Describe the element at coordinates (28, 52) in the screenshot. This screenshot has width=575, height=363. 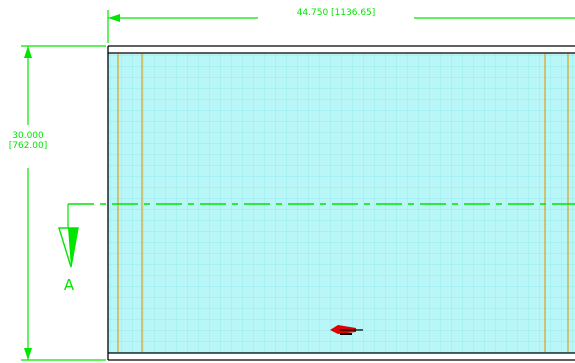
I see `height-arrowhead-top-icon` at that location.